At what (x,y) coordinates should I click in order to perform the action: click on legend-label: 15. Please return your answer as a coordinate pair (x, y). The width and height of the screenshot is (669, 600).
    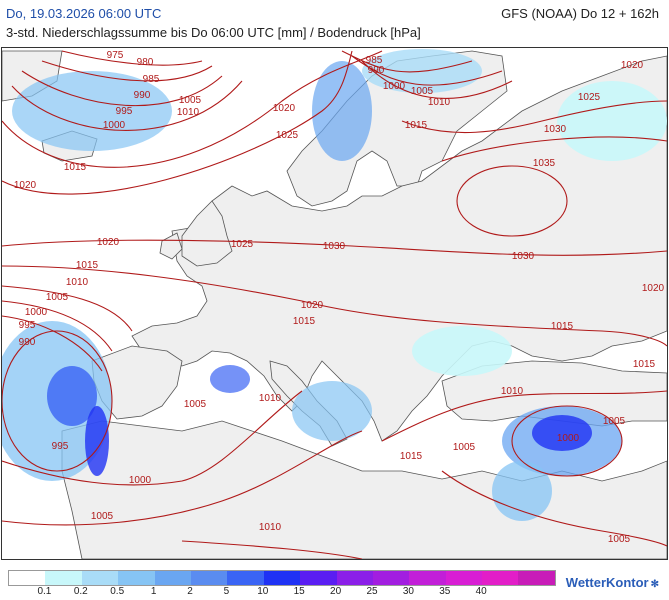
    Looking at the image, I should click on (299, 591).